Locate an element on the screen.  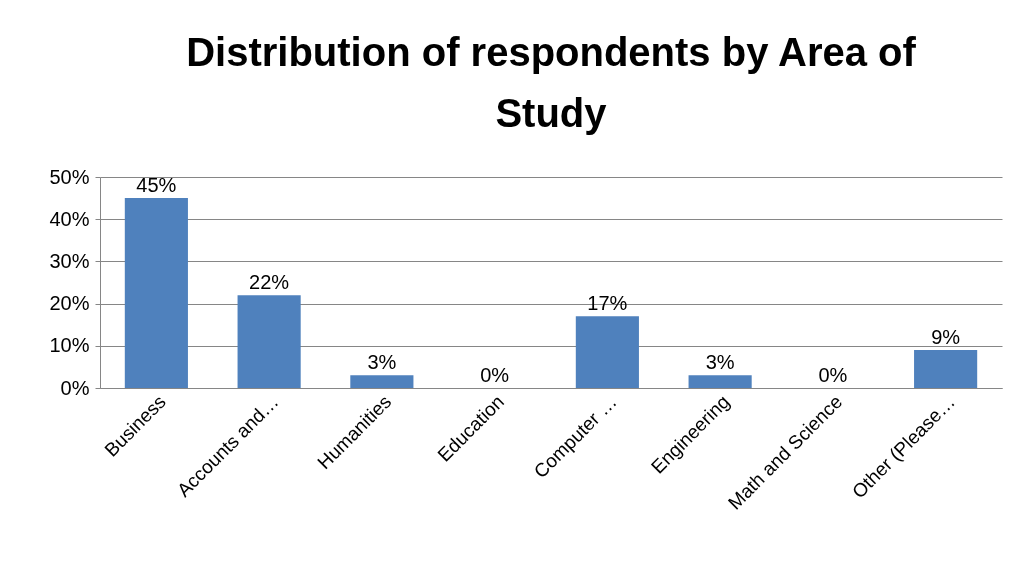
data-label: 22% is located at coordinates (269, 282).